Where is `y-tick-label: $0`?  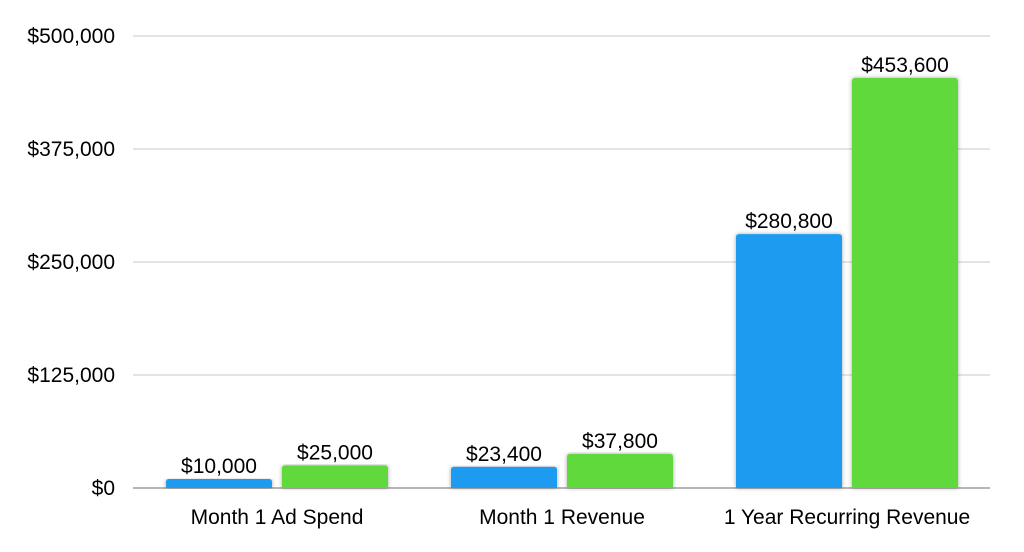
y-tick-label: $0 is located at coordinates (103, 488).